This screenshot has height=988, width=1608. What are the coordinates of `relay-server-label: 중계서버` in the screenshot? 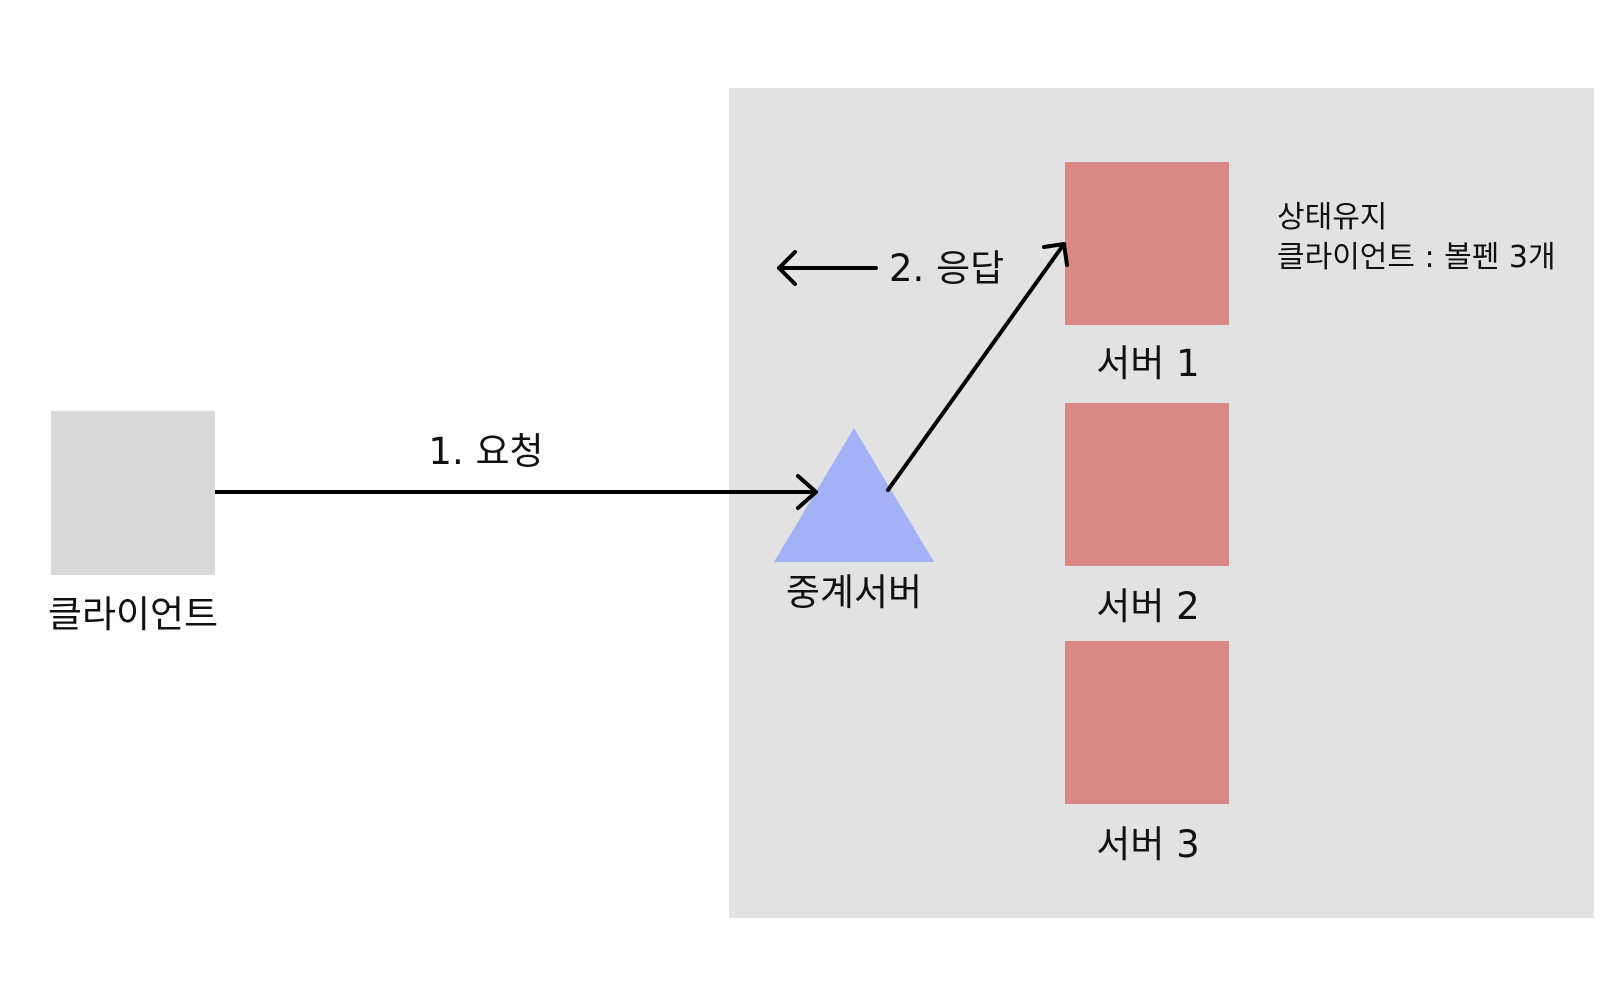 It's located at (854, 592).